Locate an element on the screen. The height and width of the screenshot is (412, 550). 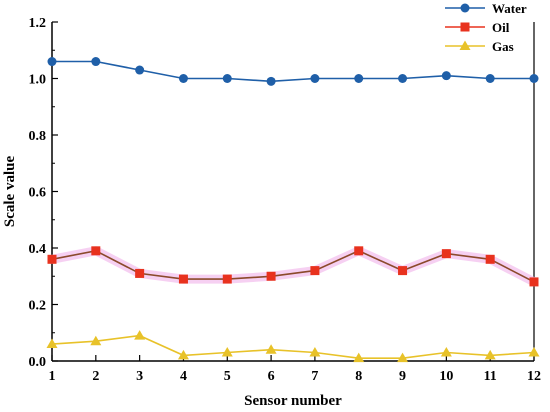
x-tick-label: 12 is located at coordinates (534, 376).